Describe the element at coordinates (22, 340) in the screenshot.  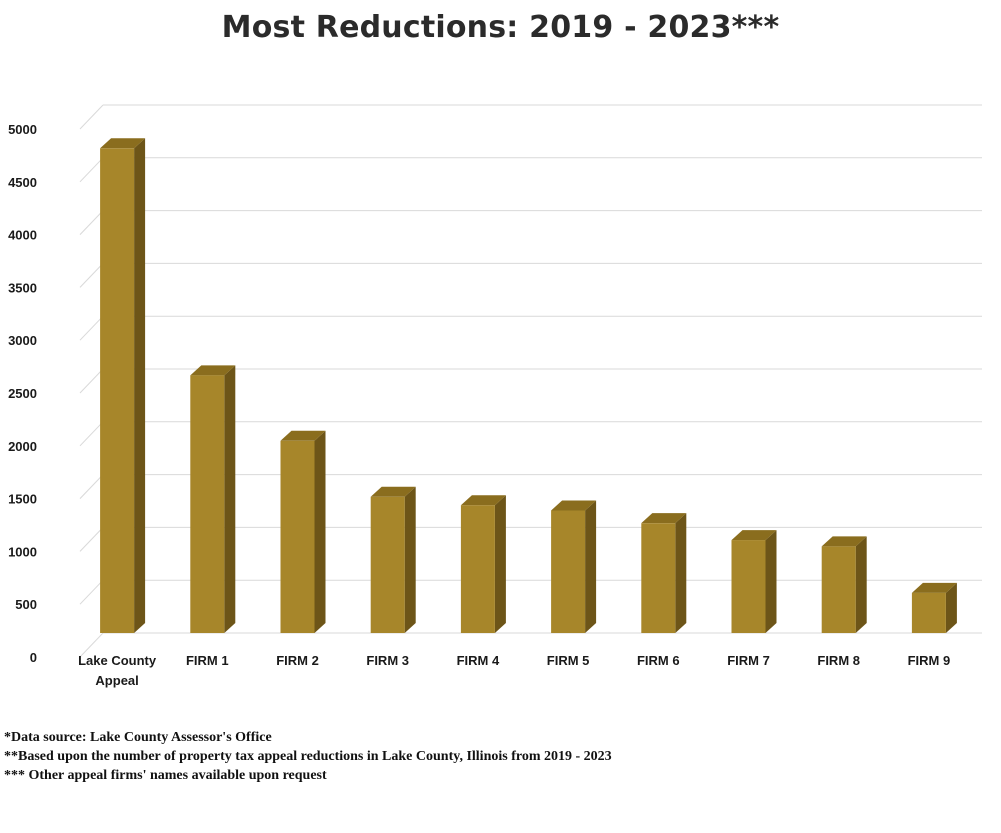
I see `y-tick-label: 3000` at that location.